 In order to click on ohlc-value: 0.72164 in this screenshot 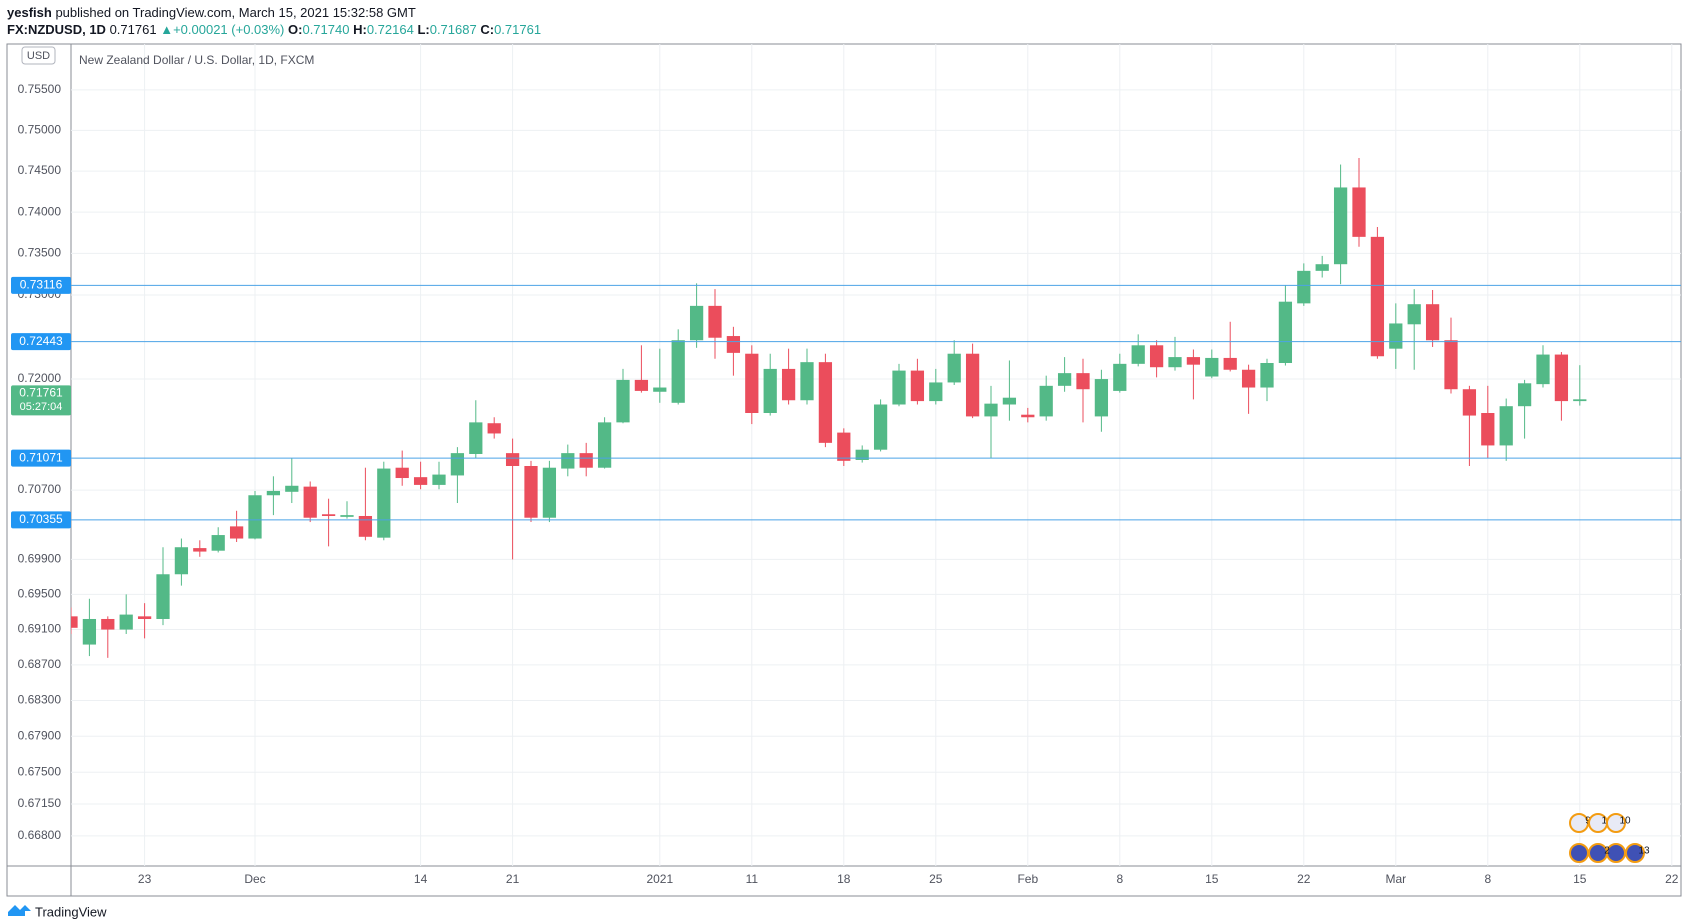, I will do `click(390, 29)`.